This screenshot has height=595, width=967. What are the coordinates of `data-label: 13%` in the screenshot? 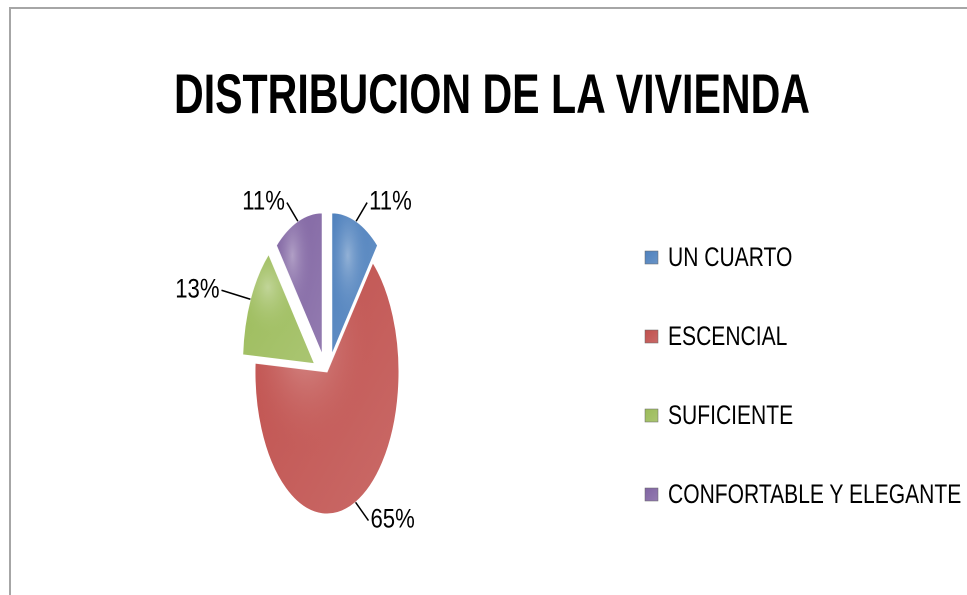 It's located at (197, 289).